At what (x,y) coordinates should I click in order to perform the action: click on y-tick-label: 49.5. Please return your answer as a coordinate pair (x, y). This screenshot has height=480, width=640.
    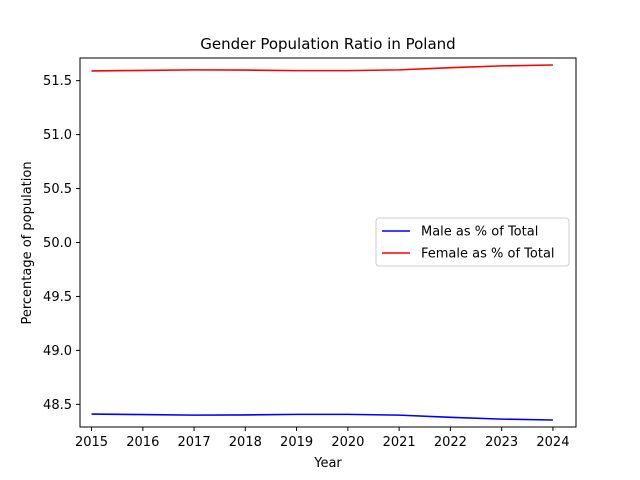
    Looking at the image, I should click on (57, 297).